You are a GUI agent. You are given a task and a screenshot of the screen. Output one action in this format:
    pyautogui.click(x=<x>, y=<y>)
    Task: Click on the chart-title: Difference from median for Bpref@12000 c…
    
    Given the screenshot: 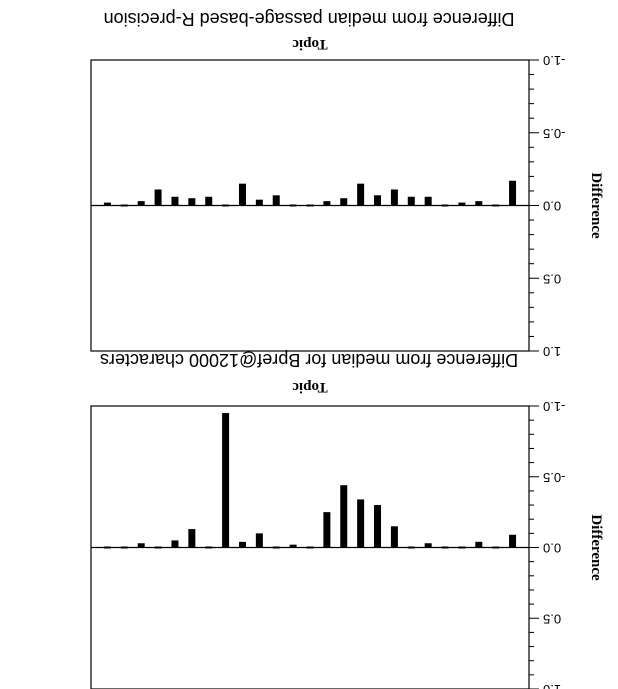 What is the action you would take?
    pyautogui.click(x=309, y=360)
    